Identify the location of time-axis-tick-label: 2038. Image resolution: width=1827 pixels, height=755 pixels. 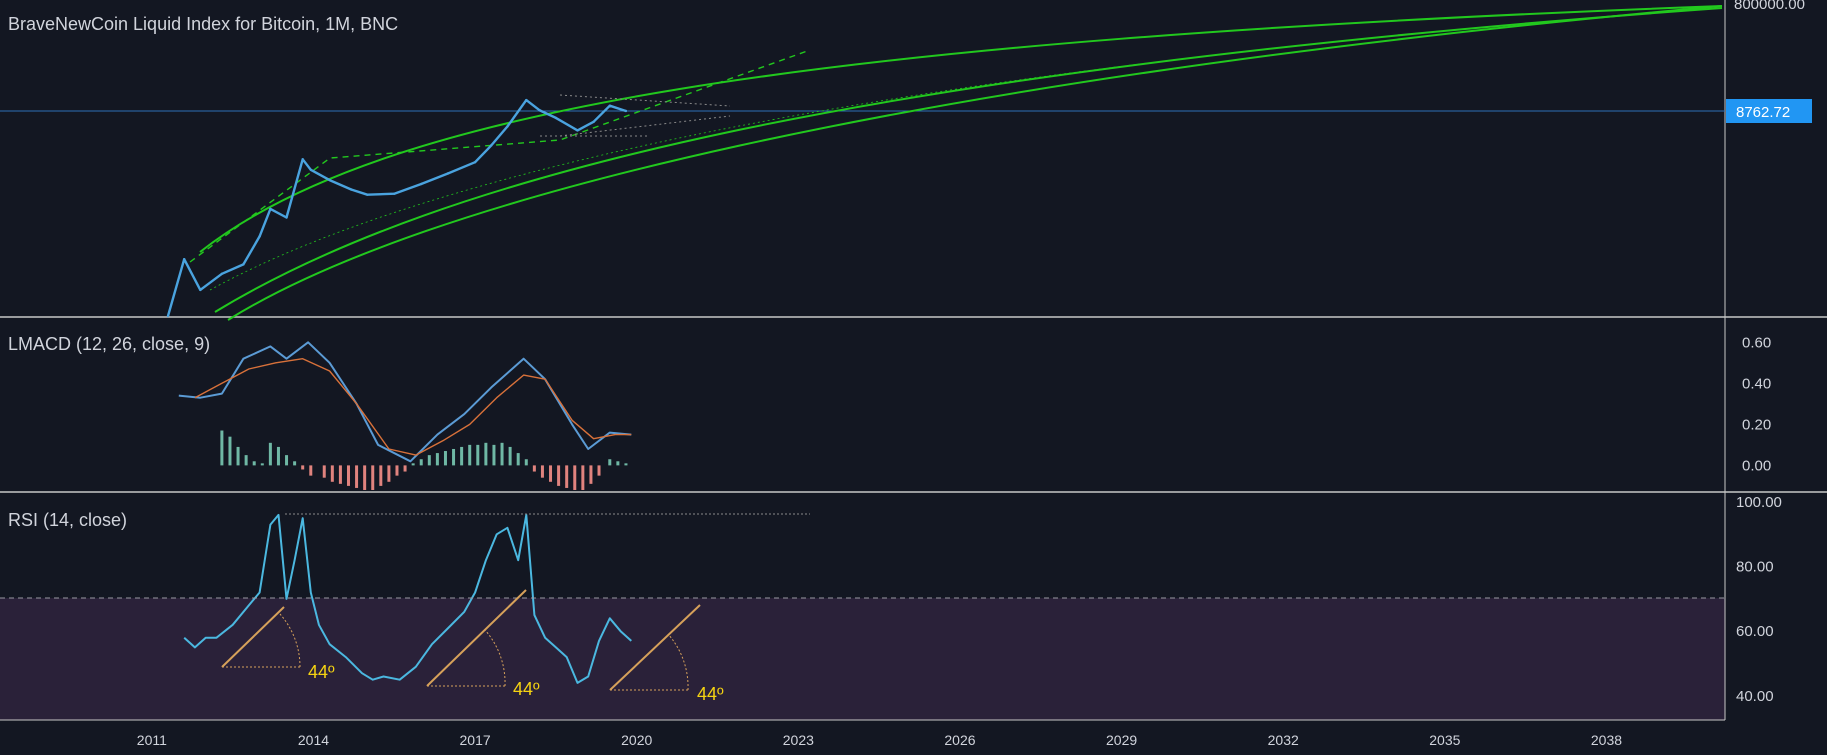
(1606, 740).